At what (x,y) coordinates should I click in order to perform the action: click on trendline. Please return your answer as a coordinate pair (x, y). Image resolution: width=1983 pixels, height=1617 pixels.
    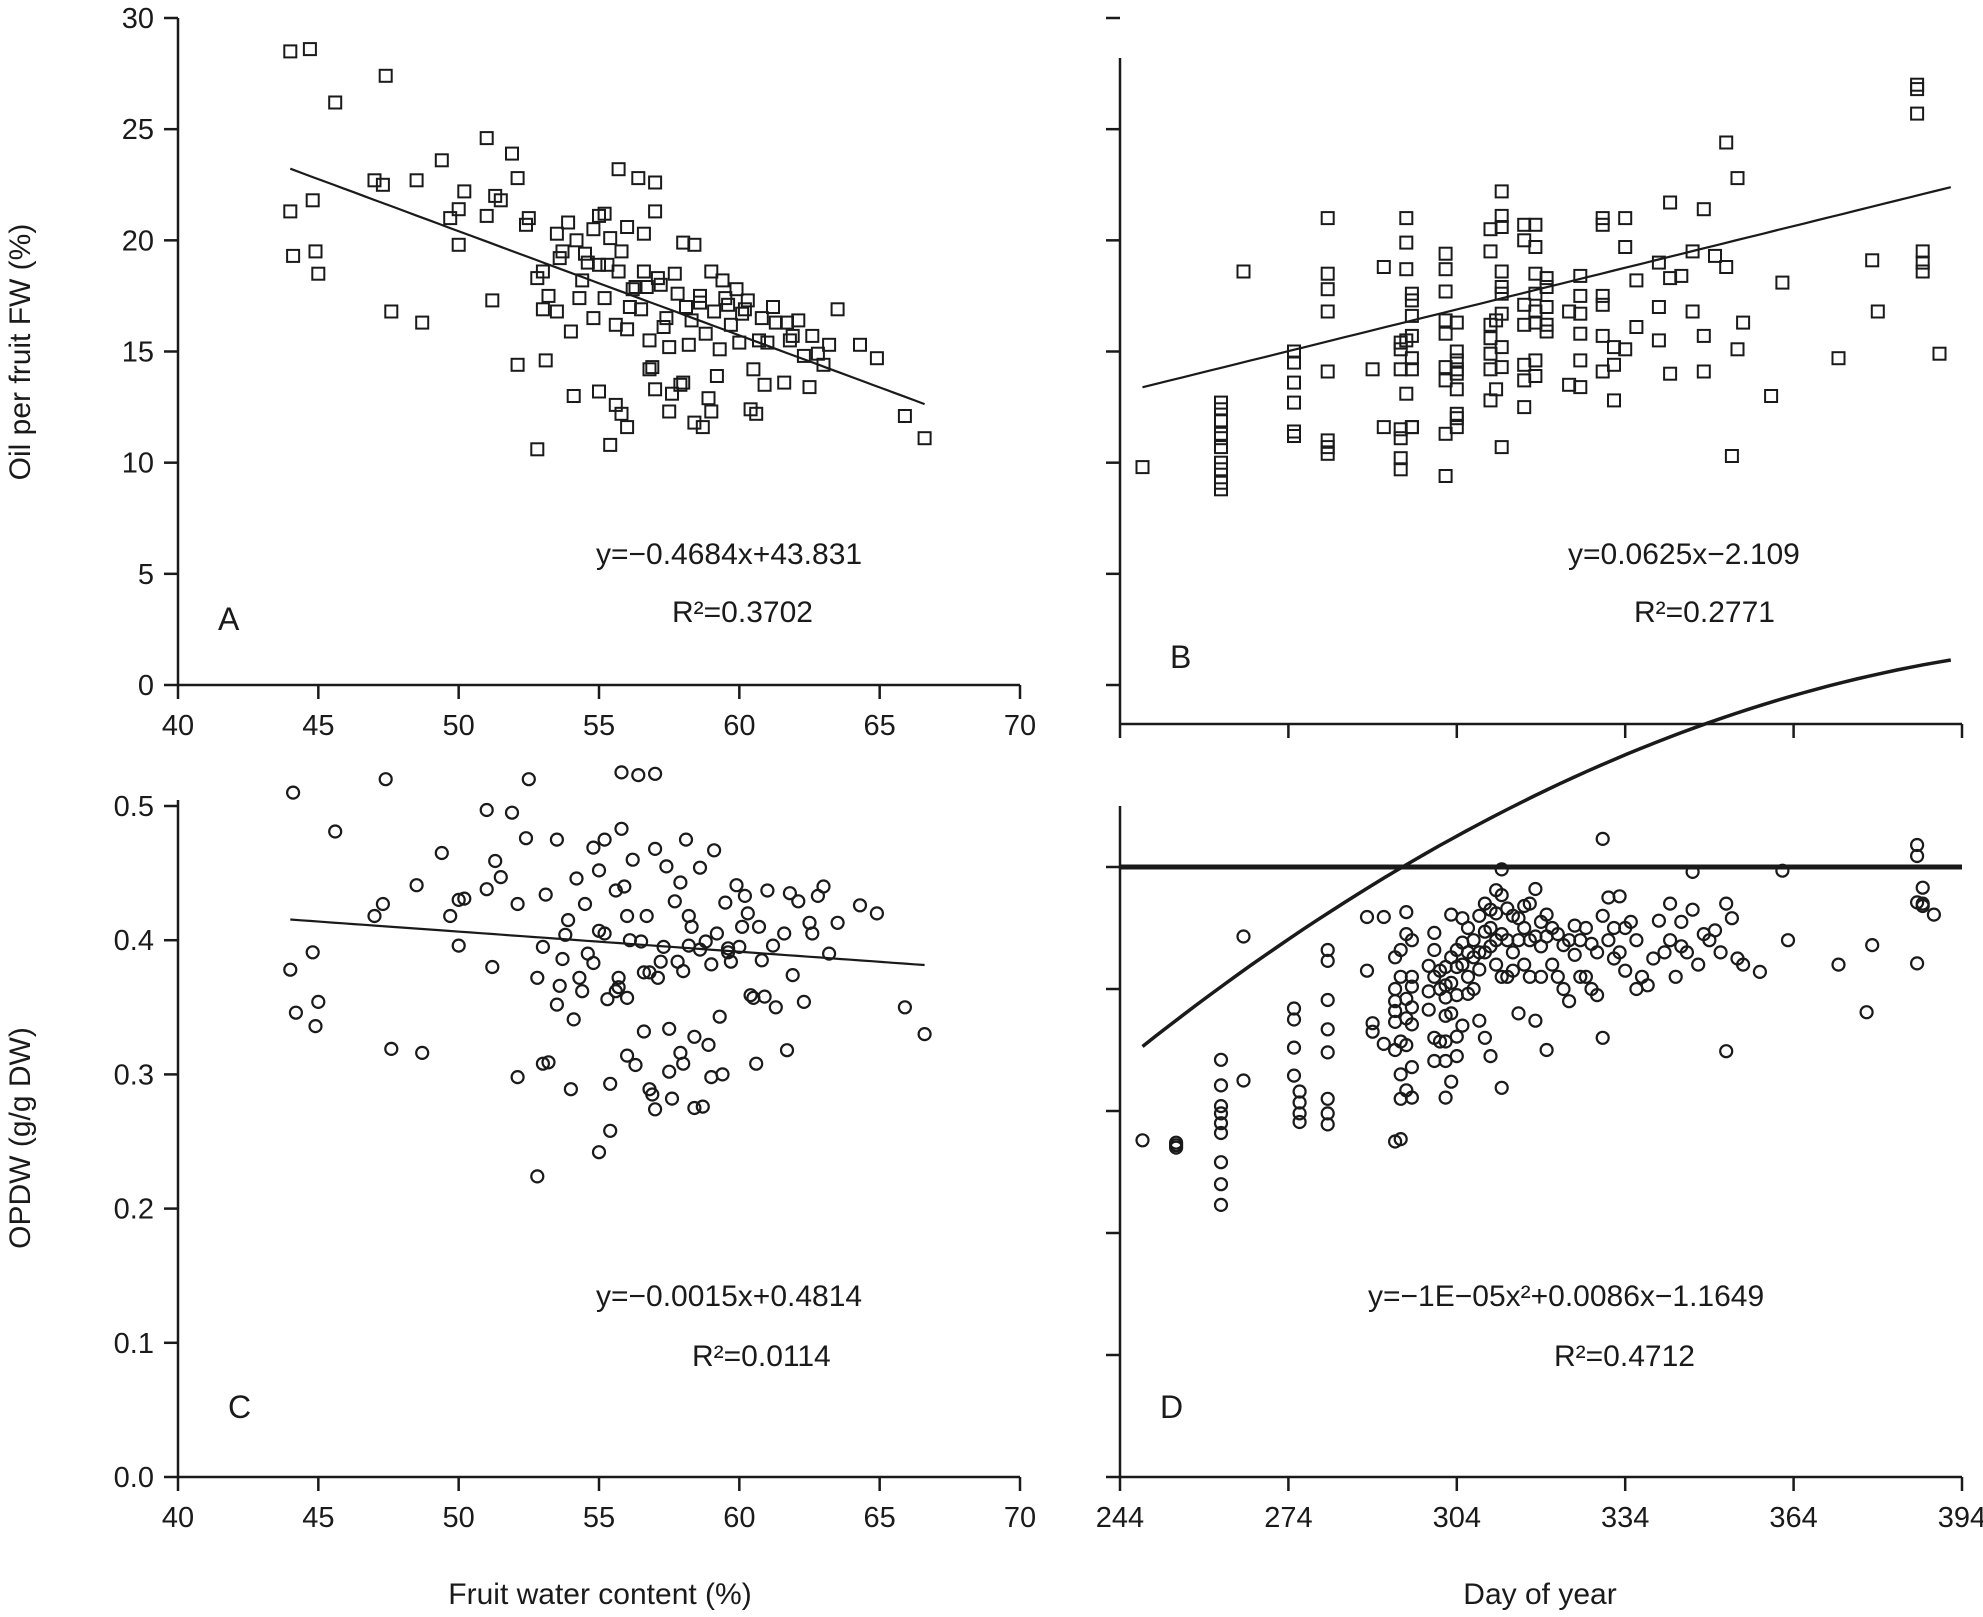
    Looking at the image, I should click on (607, 942).